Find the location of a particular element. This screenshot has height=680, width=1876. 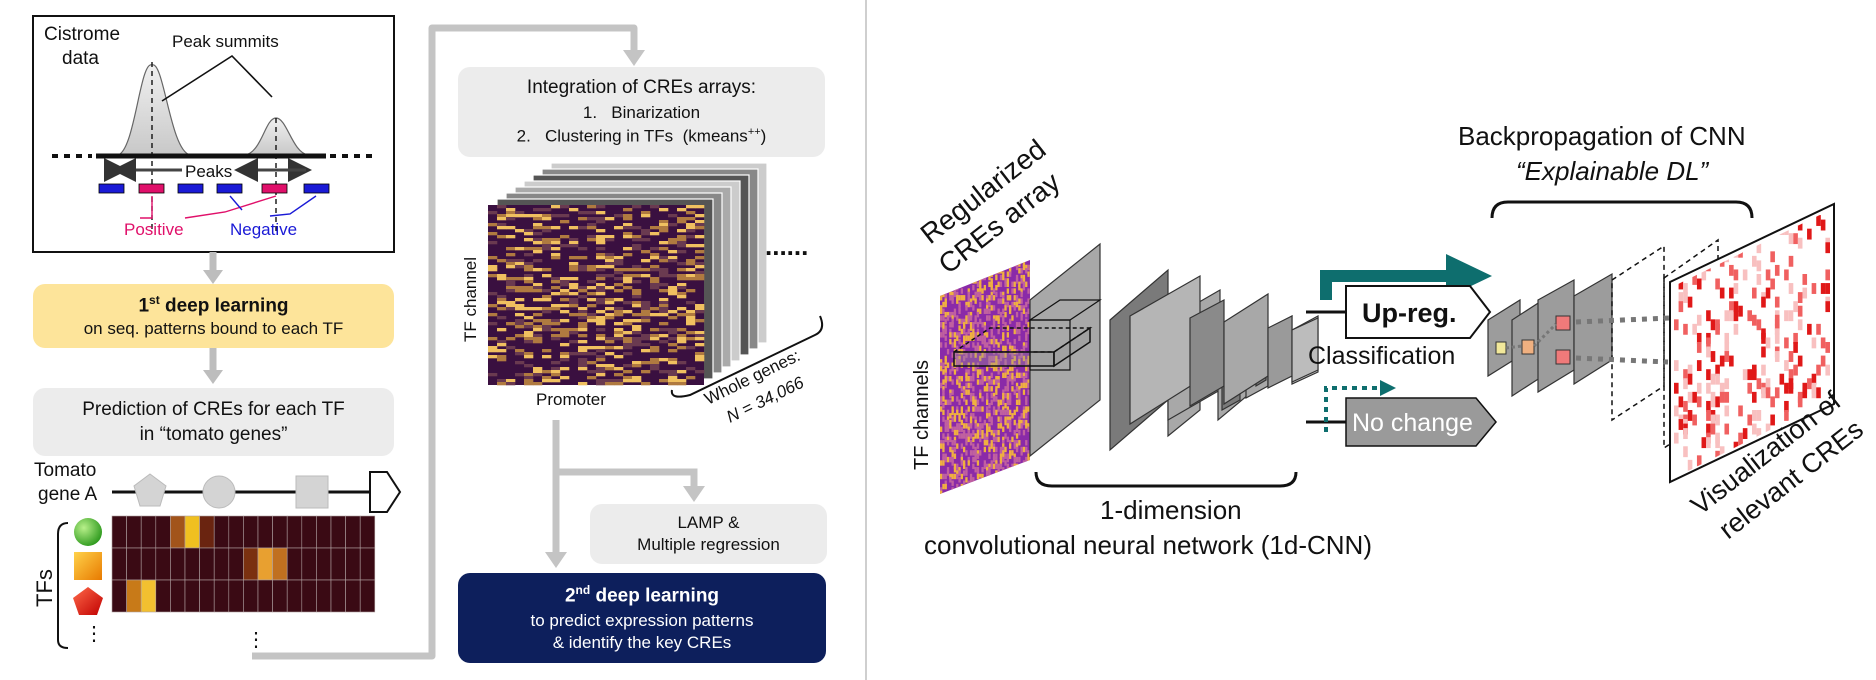

backprop-link is located at coordinates (1545, 335).